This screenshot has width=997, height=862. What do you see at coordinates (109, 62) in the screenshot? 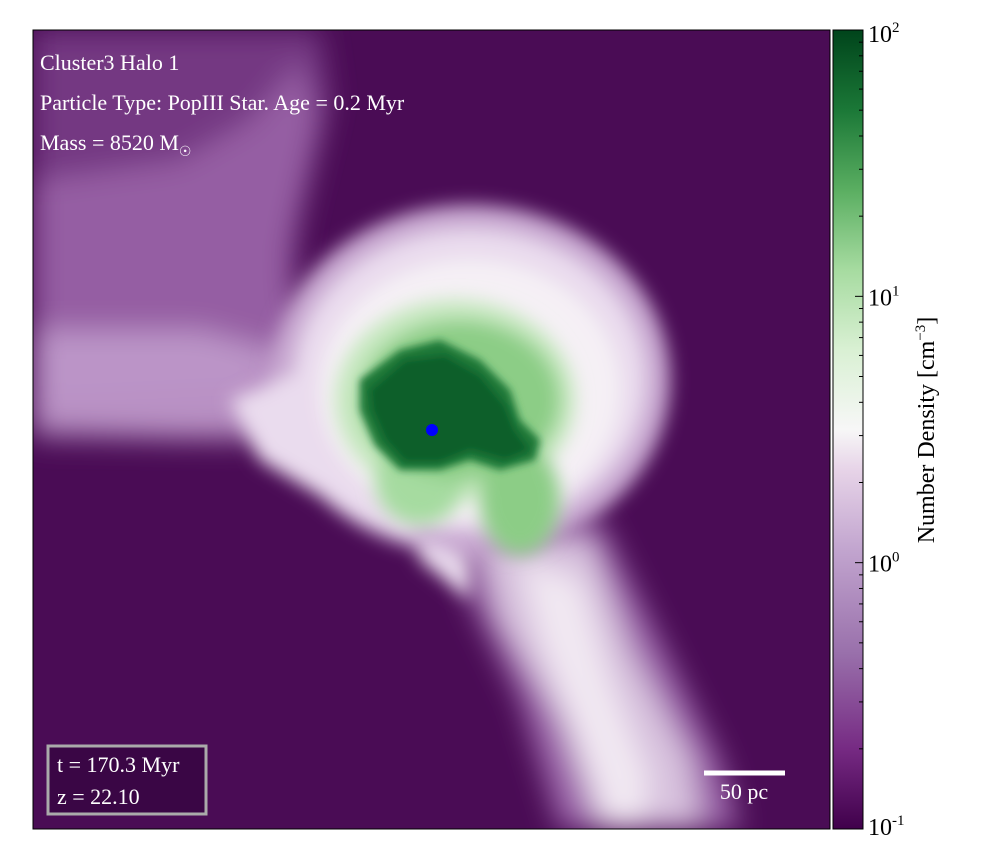
I see `halo-title: Cluster3 Halo 1` at bounding box center [109, 62].